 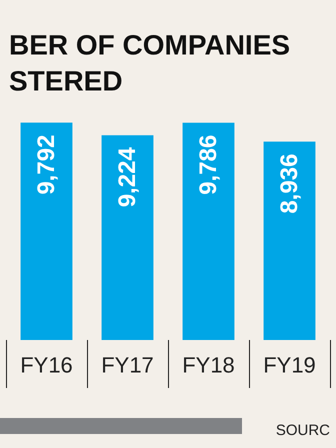 What do you see at coordinates (46, 164) in the screenshot?
I see `data-label: 9,792` at bounding box center [46, 164].